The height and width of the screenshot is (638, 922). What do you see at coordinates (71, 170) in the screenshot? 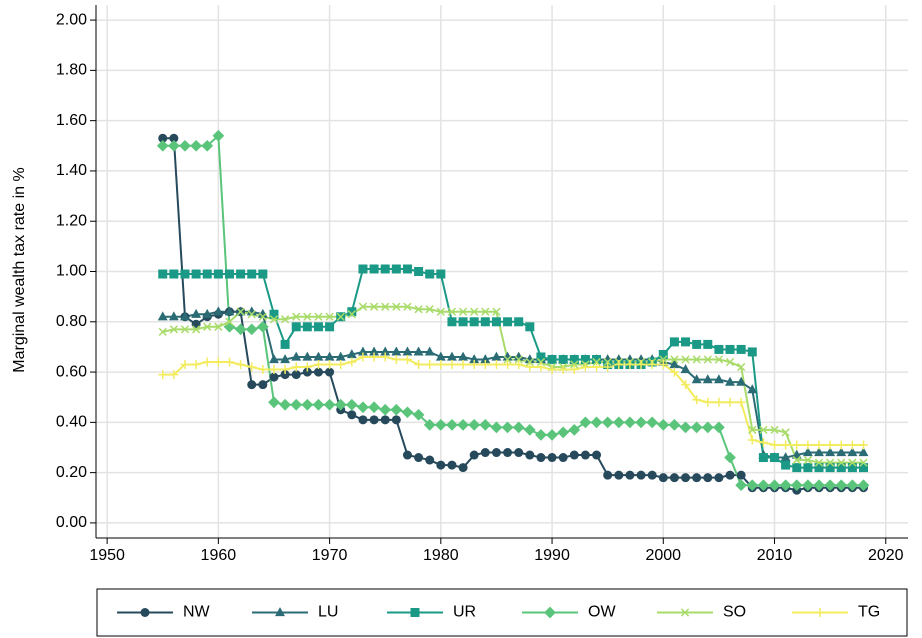
I see `y-tick-label: 1.40` at bounding box center [71, 170].